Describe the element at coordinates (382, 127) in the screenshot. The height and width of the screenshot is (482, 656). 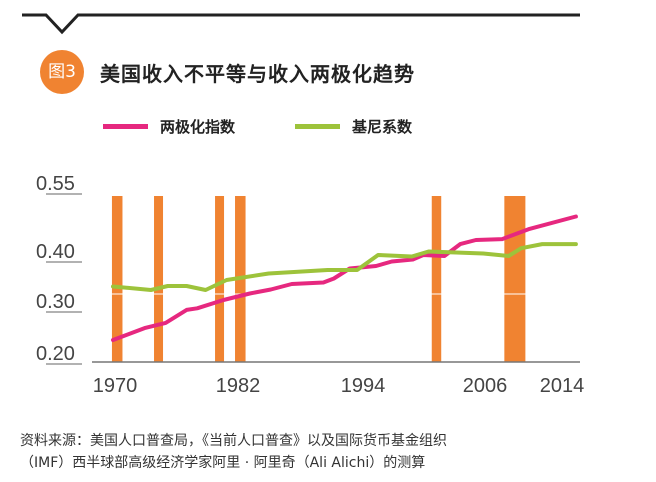
I see `legend-label-gini: 基尼系数` at that location.